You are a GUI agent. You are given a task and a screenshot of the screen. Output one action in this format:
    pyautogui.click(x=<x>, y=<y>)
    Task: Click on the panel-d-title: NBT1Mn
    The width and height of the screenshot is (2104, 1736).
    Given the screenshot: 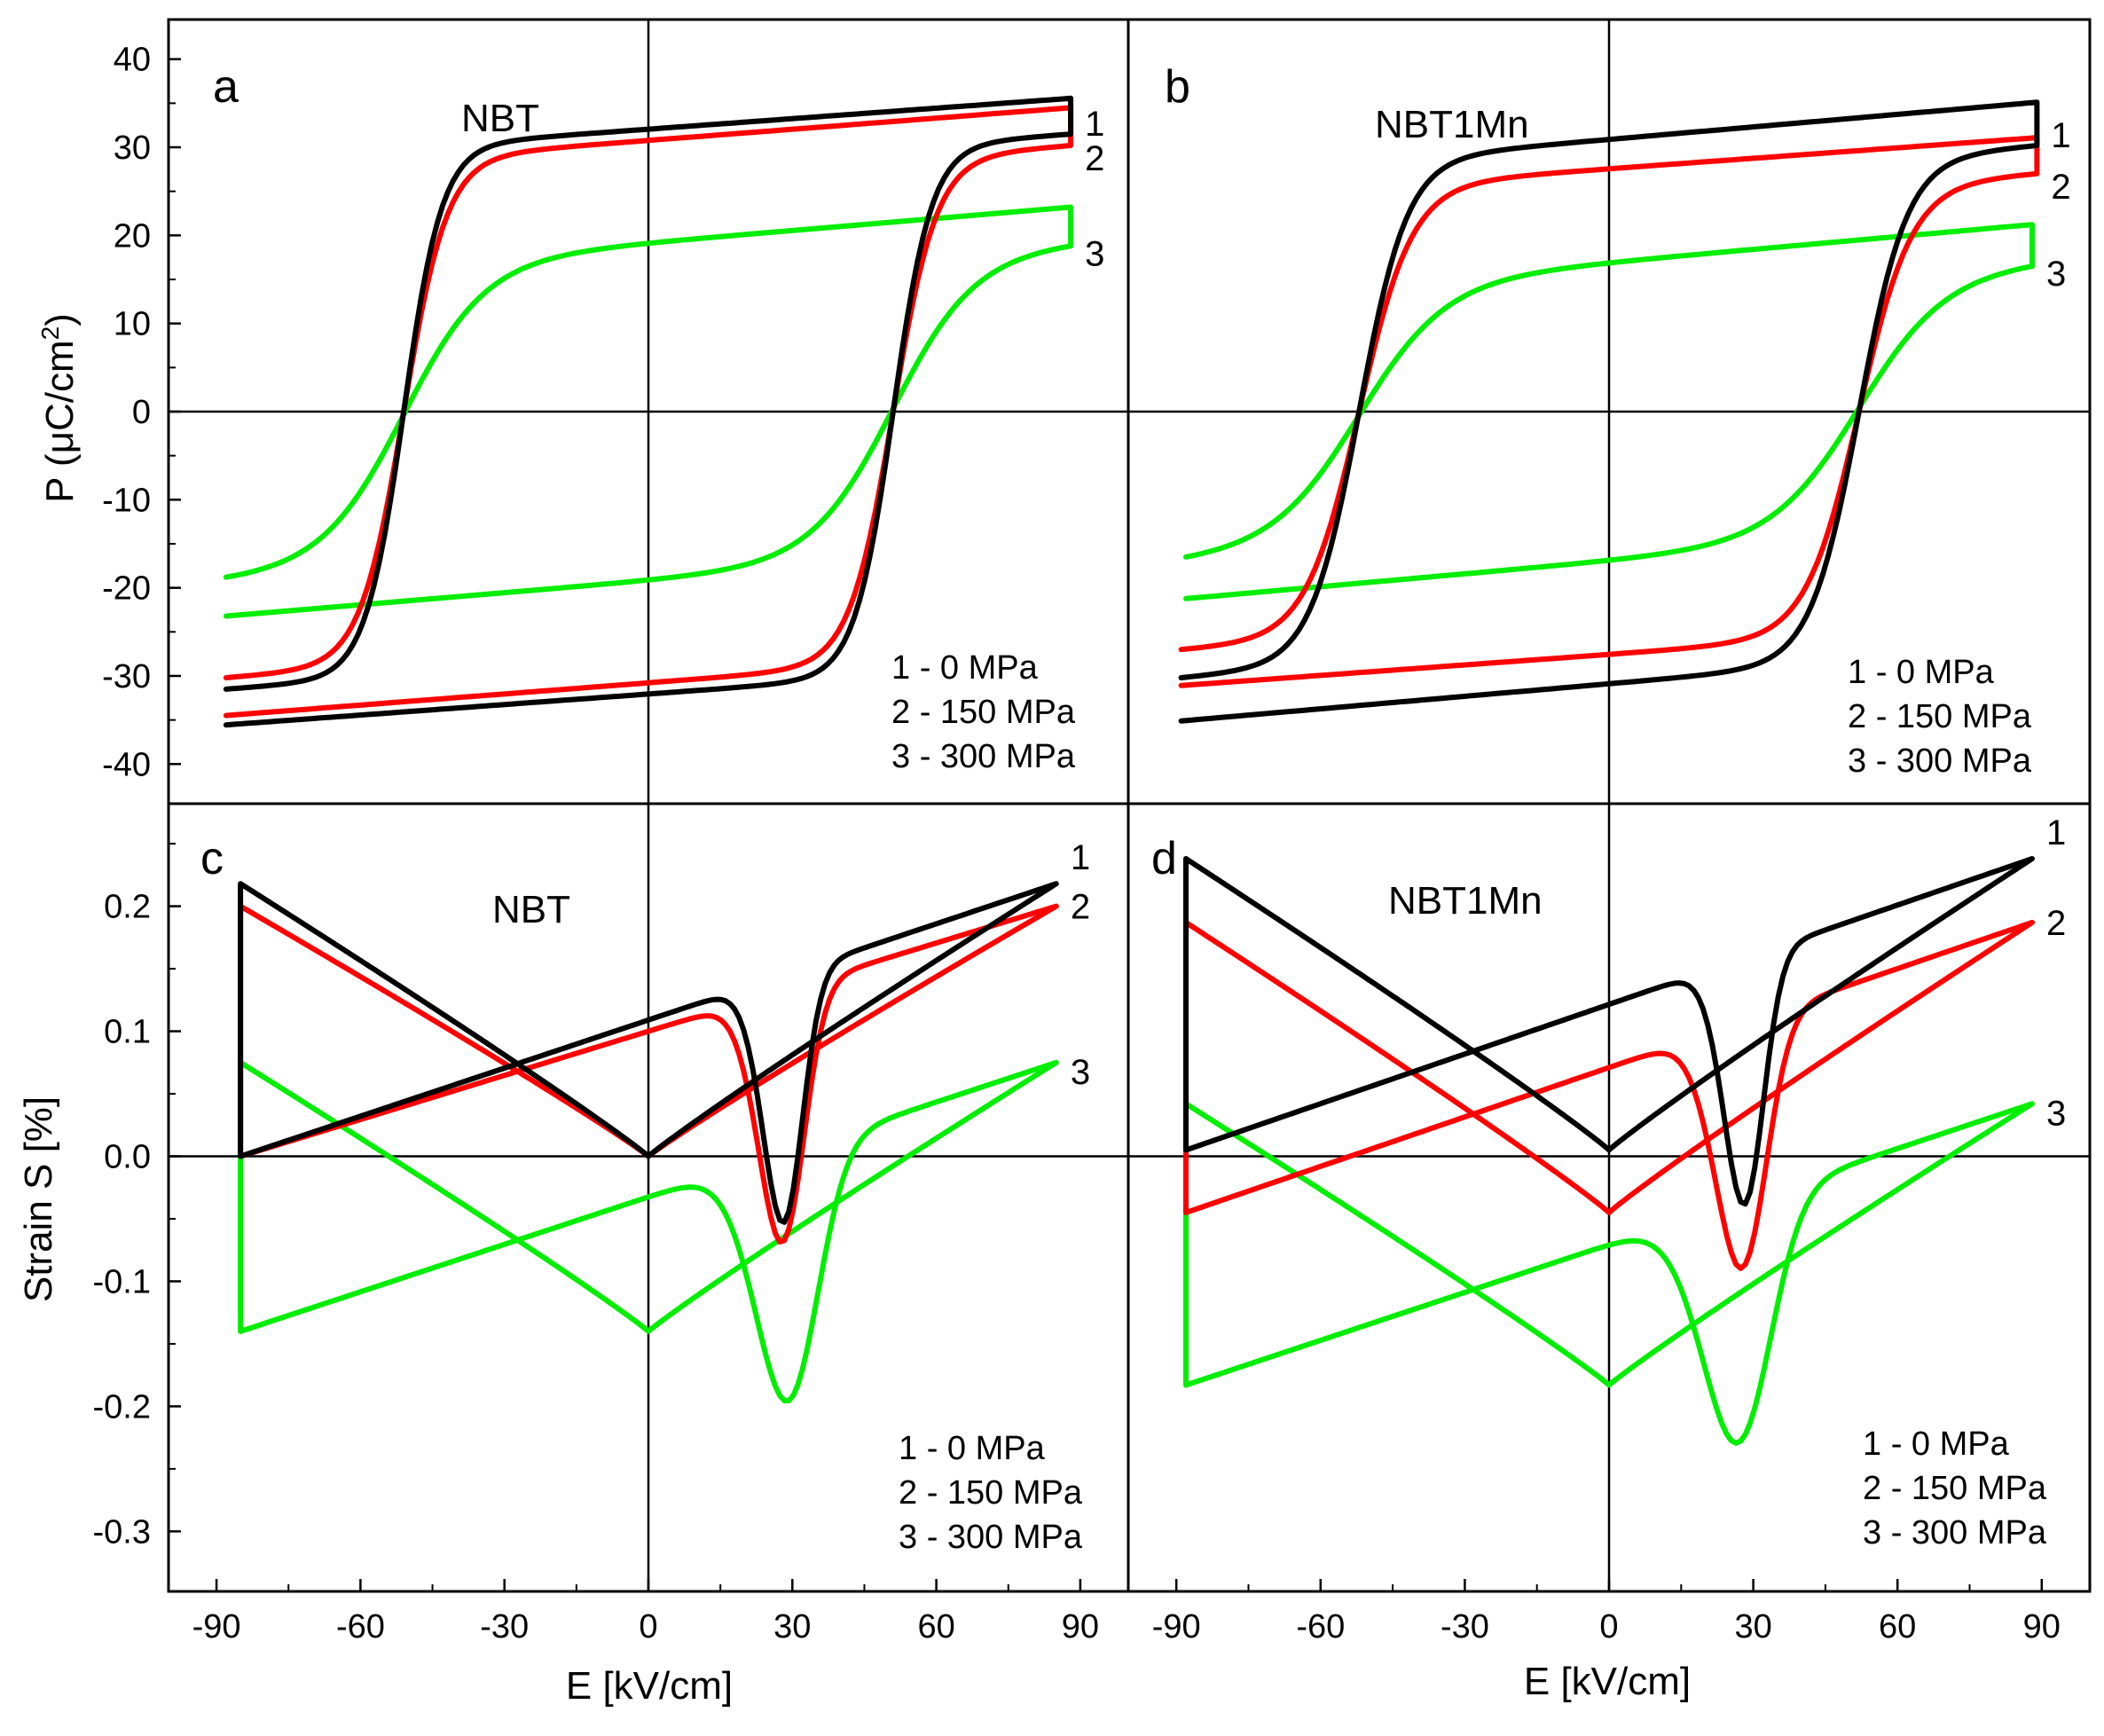 What is the action you would take?
    pyautogui.click(x=1465, y=901)
    